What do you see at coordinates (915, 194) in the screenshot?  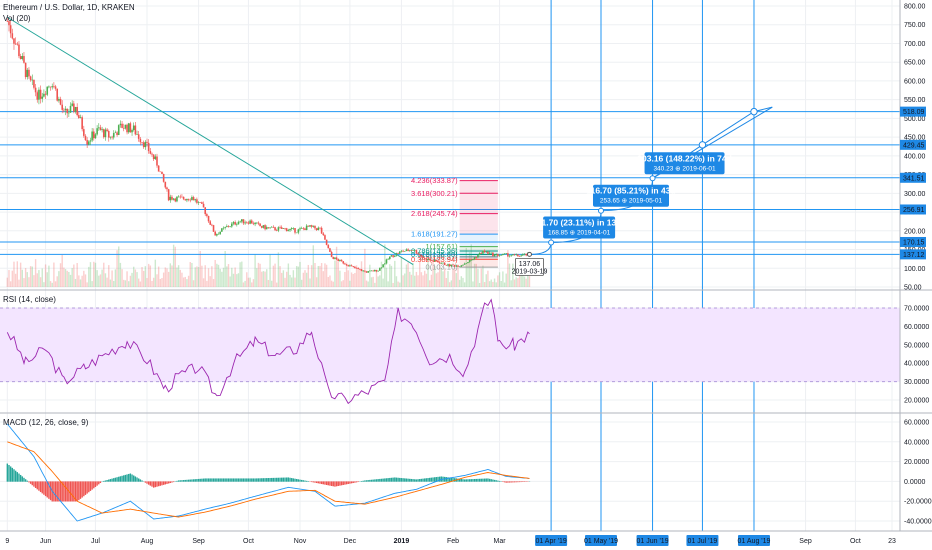 I see `price-tick-label: 300.00` at bounding box center [915, 194].